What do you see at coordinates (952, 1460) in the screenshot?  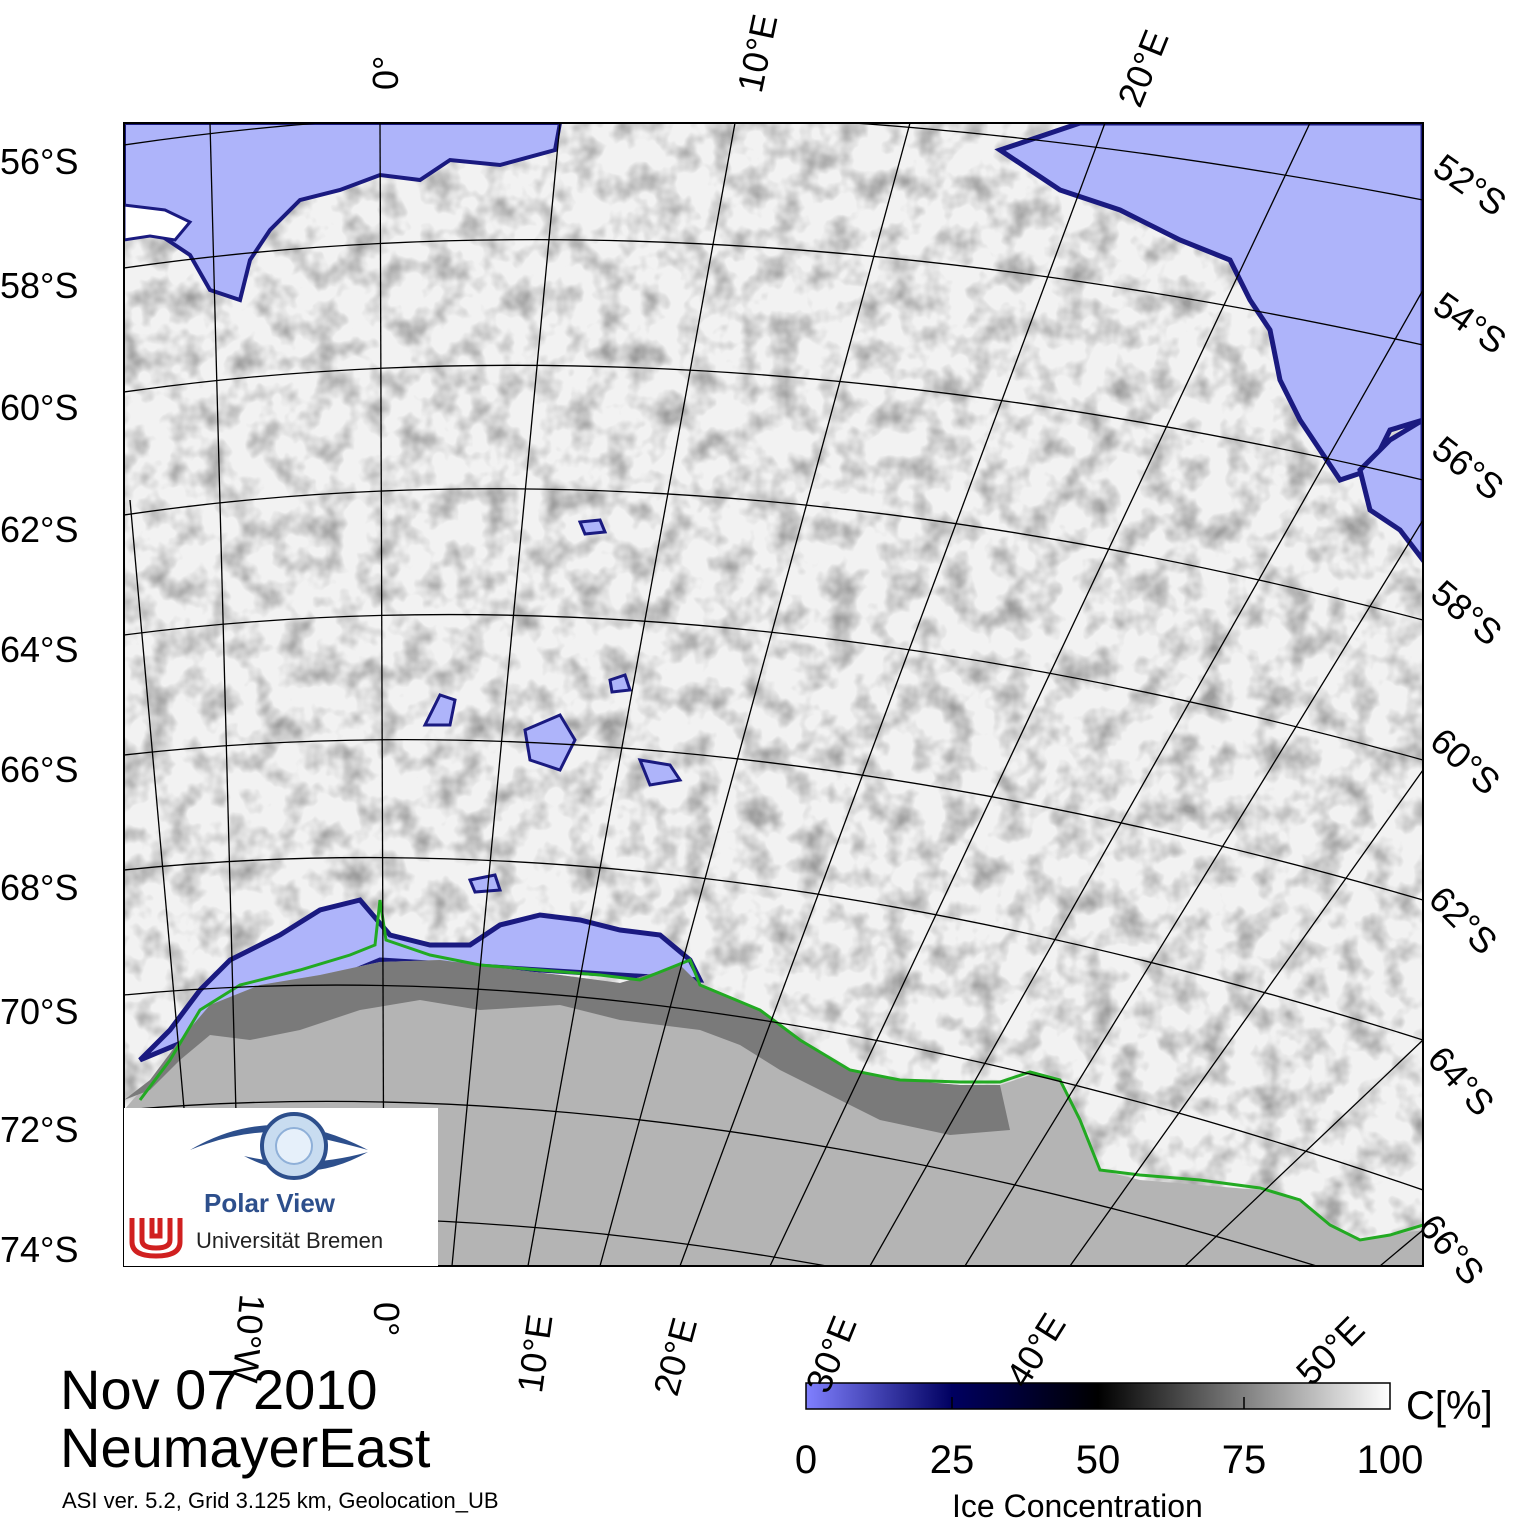 I see `colorbar-tick-label: 25` at bounding box center [952, 1460].